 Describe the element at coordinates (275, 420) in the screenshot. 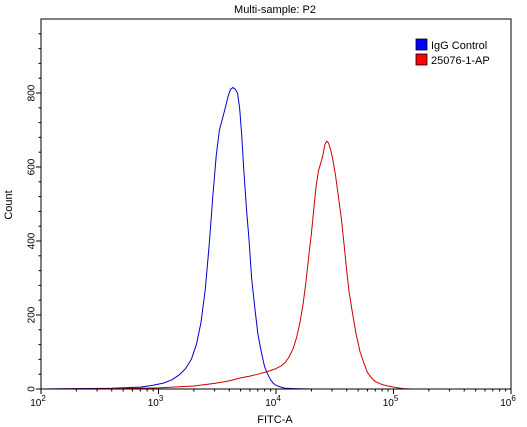

I see `x-axis-label: FITC-A` at that location.